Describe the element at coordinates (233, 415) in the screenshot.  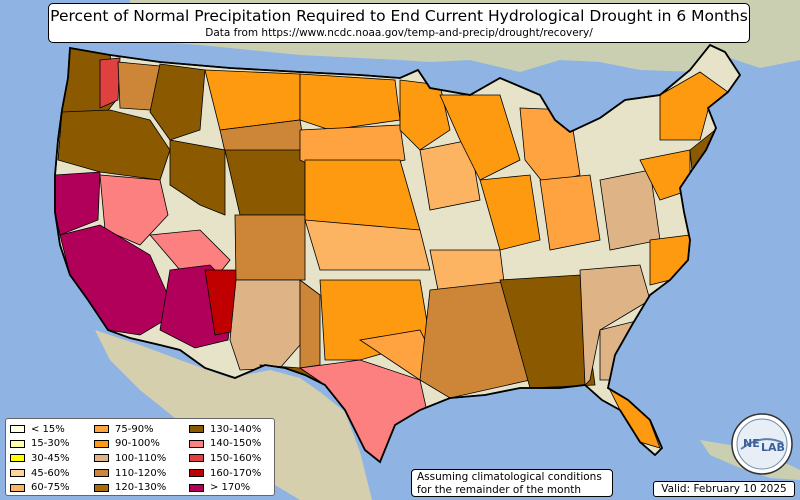
I see `mexico-landmass` at that location.